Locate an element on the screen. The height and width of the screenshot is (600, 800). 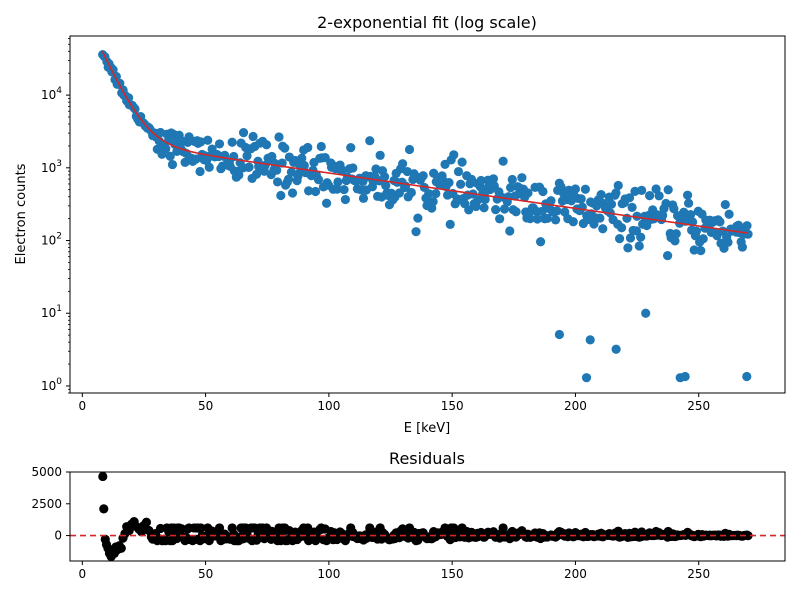
x-tick-label: 50 is located at coordinates (205, 406).